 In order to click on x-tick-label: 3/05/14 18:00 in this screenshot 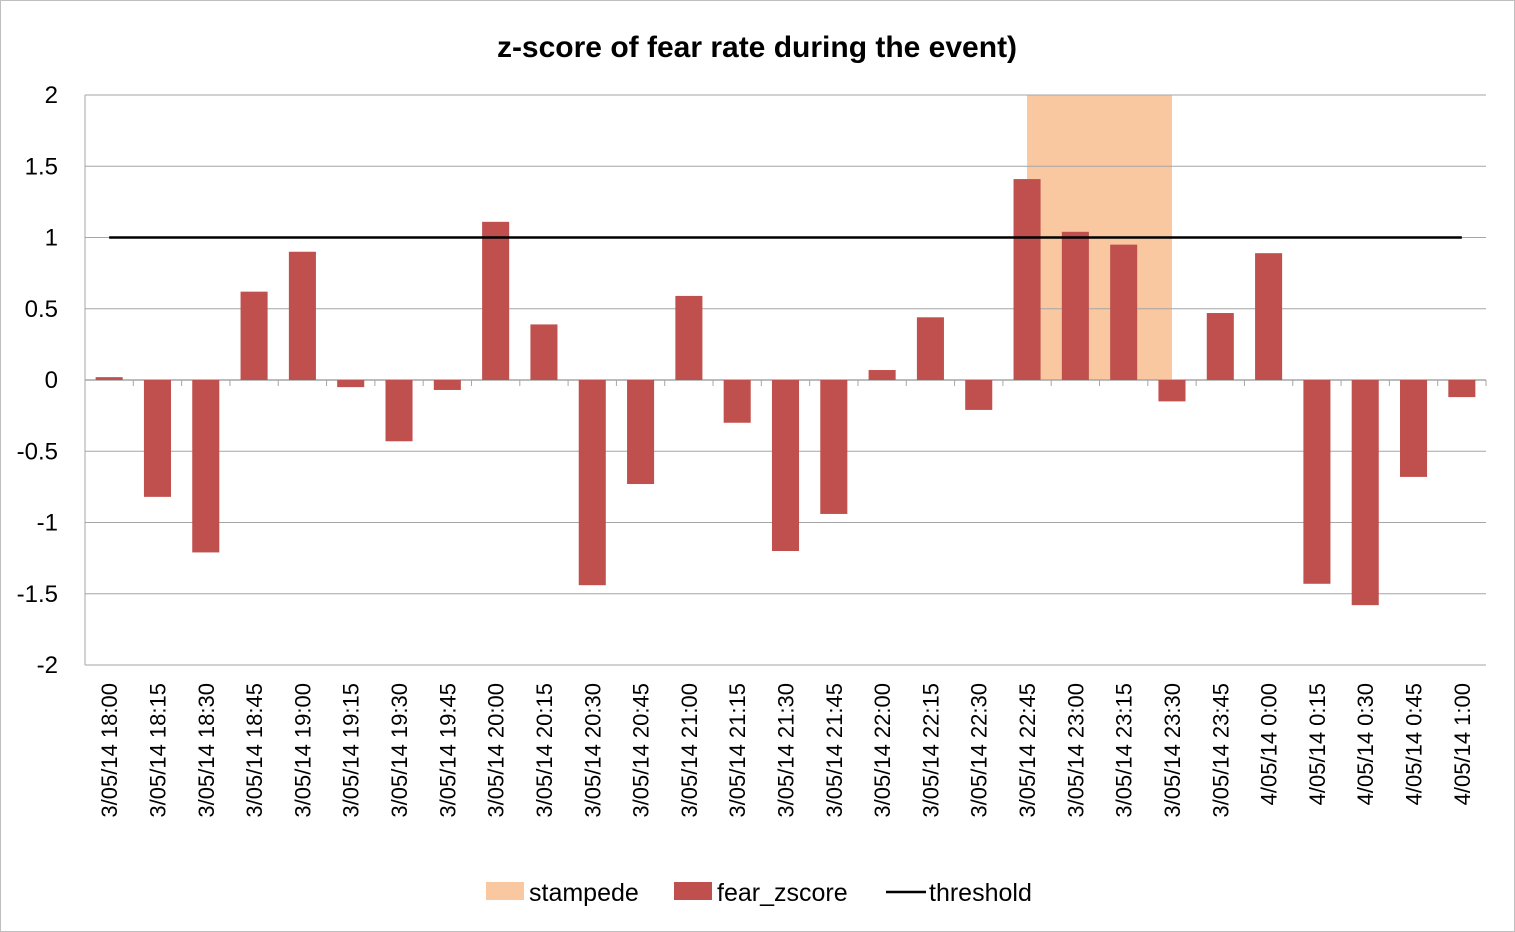, I will do `click(109, 750)`.